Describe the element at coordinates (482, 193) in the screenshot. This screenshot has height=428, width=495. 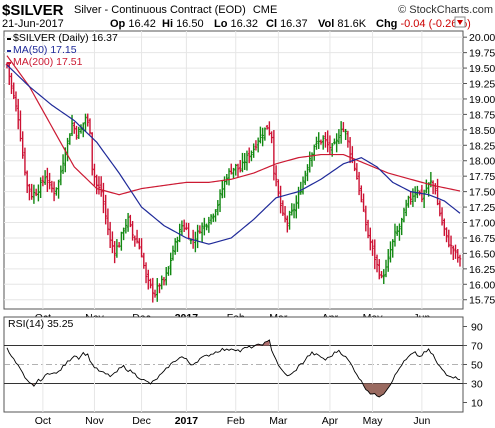
I see `price-tick-label: 17.50` at that location.